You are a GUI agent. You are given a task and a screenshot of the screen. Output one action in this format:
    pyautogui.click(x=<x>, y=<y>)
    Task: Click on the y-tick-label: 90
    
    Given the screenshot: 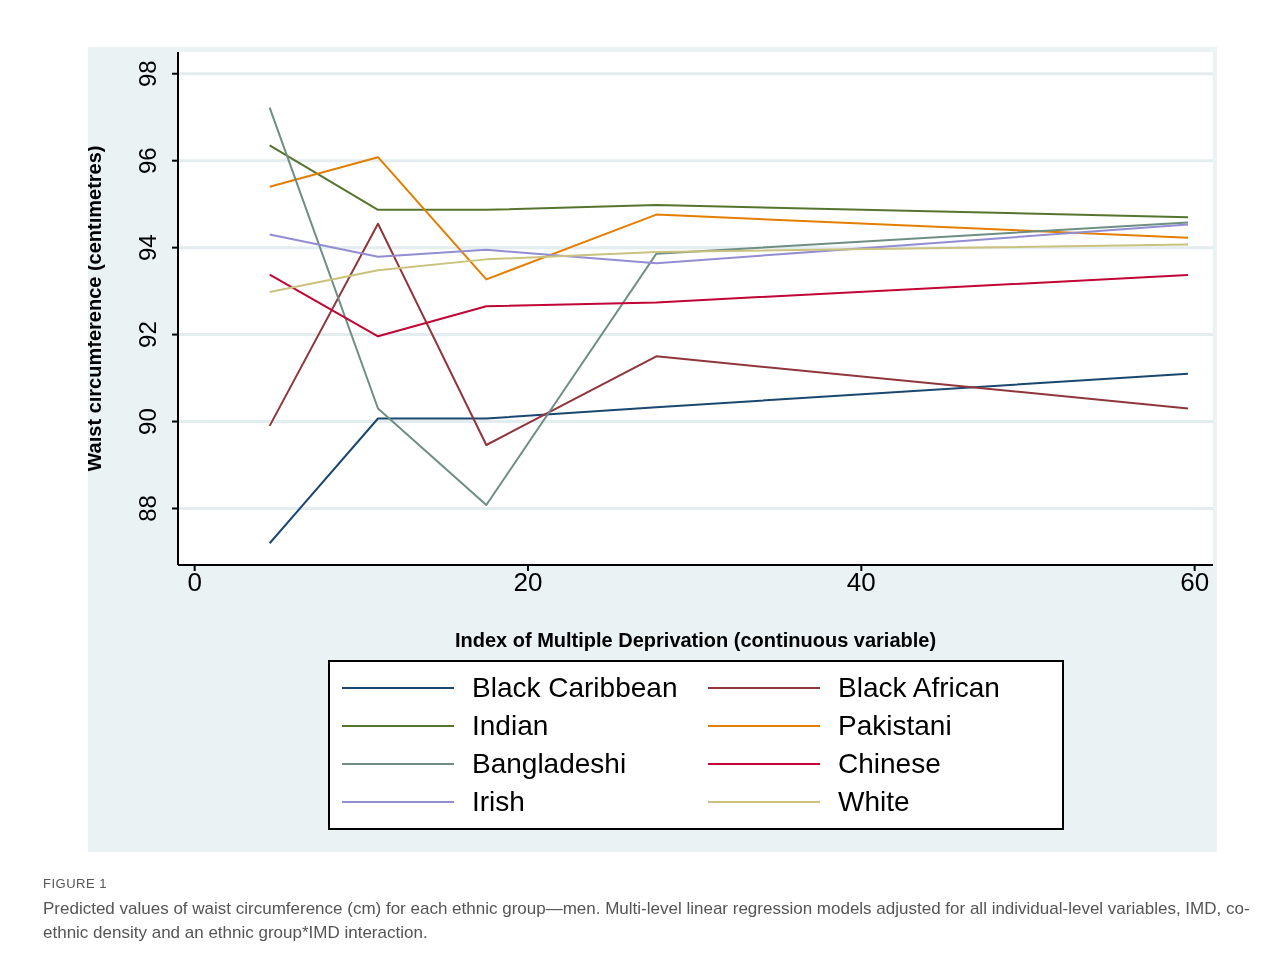 What is the action you would take?
    pyautogui.click(x=147, y=421)
    